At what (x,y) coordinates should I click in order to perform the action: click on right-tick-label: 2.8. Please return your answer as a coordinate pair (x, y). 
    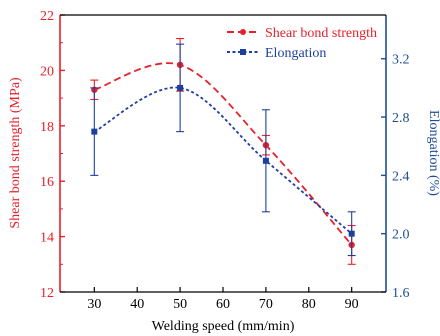
    Looking at the image, I should click on (401, 118).